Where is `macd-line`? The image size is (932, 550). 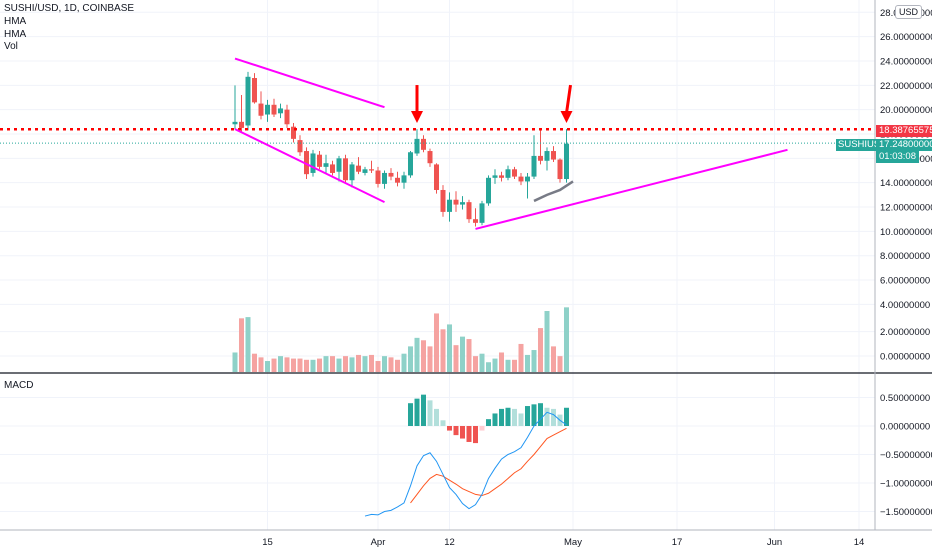
macd-line is located at coordinates (465, 464).